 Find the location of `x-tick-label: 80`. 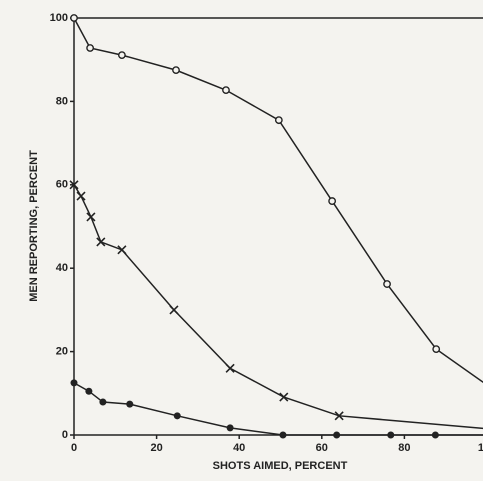

x-tick-label: 80 is located at coordinates (404, 448).